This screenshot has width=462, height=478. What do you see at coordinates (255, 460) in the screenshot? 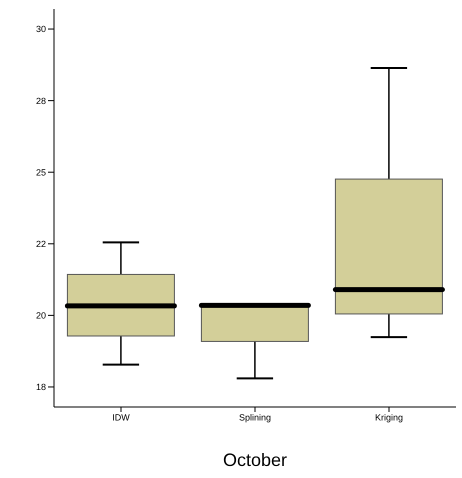
I see `x-axis-title: October` at bounding box center [255, 460].